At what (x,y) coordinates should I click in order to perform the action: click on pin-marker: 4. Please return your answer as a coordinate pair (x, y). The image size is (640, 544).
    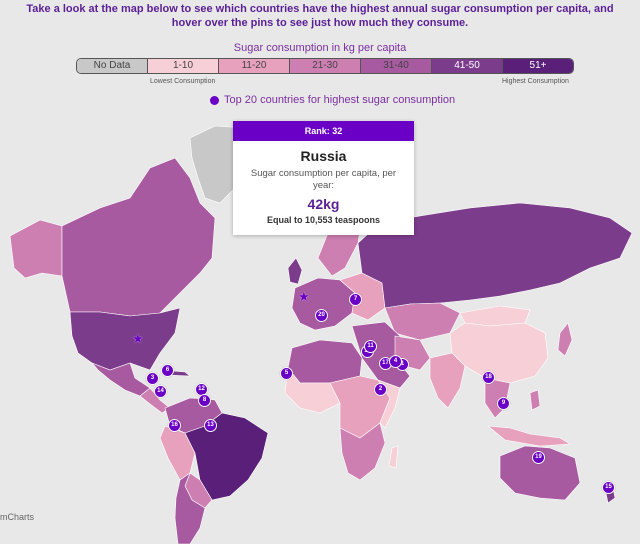
    Looking at the image, I should click on (395, 361).